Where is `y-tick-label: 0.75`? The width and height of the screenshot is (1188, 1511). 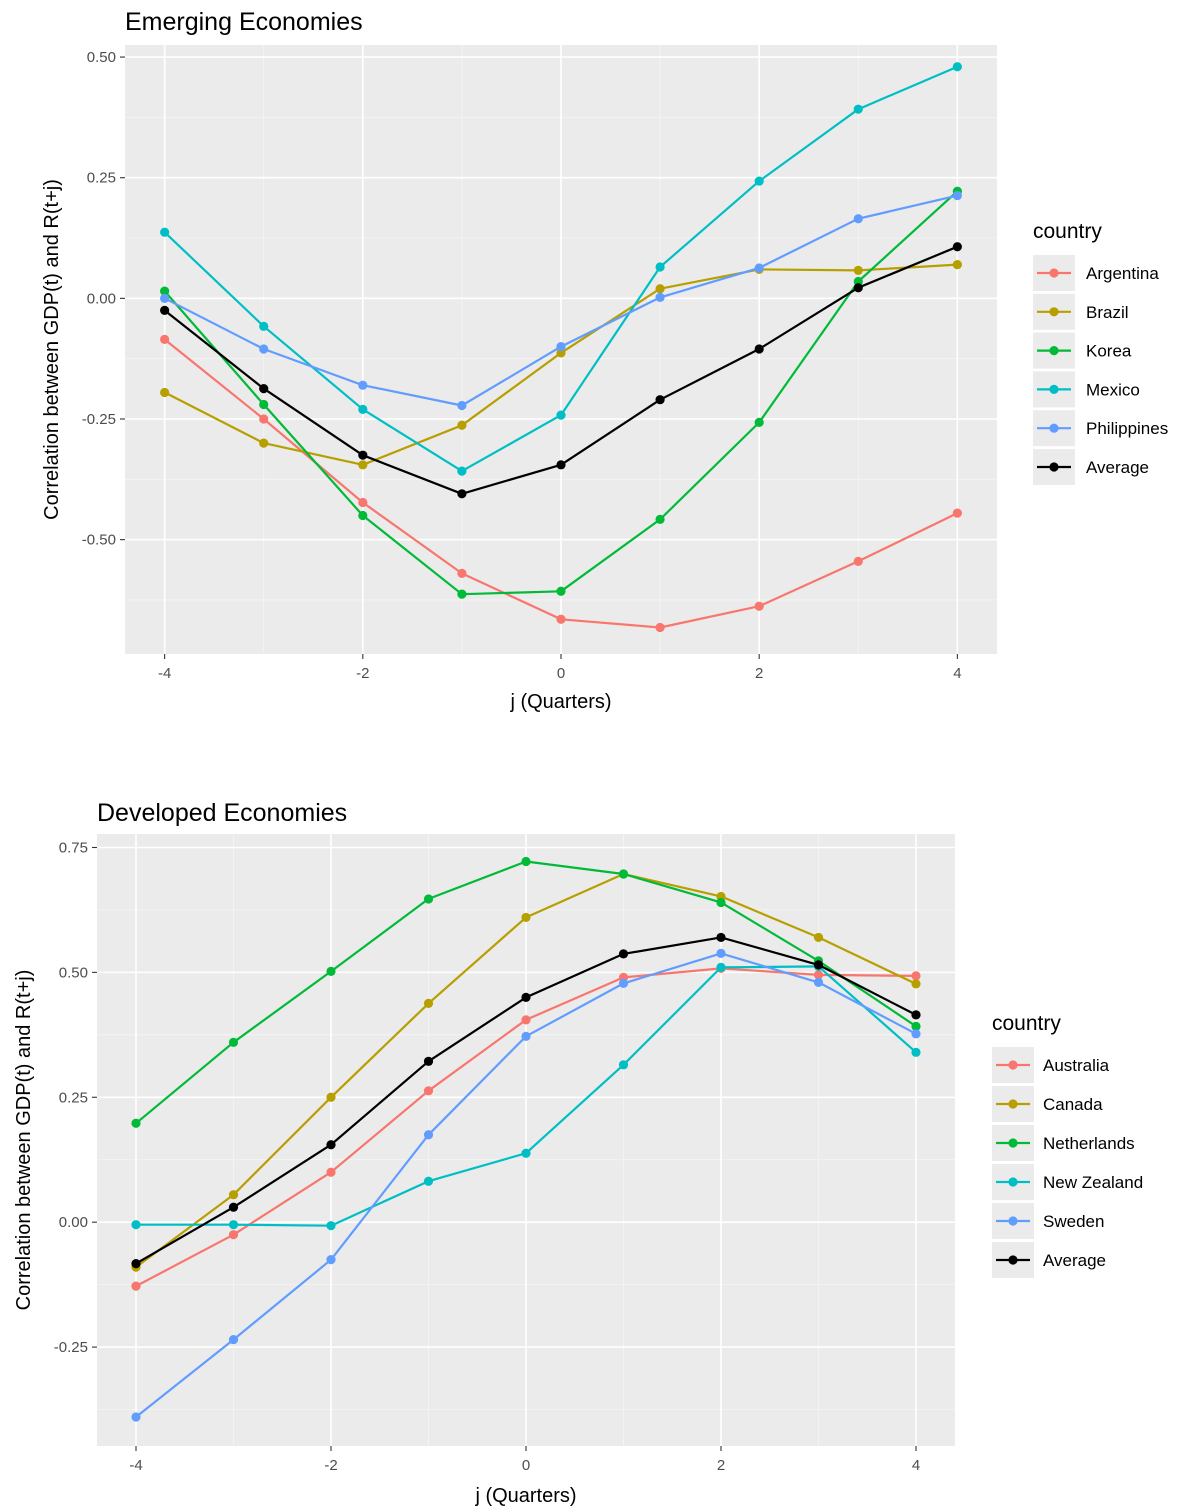 y-tick-label: 0.75 is located at coordinates (73, 847).